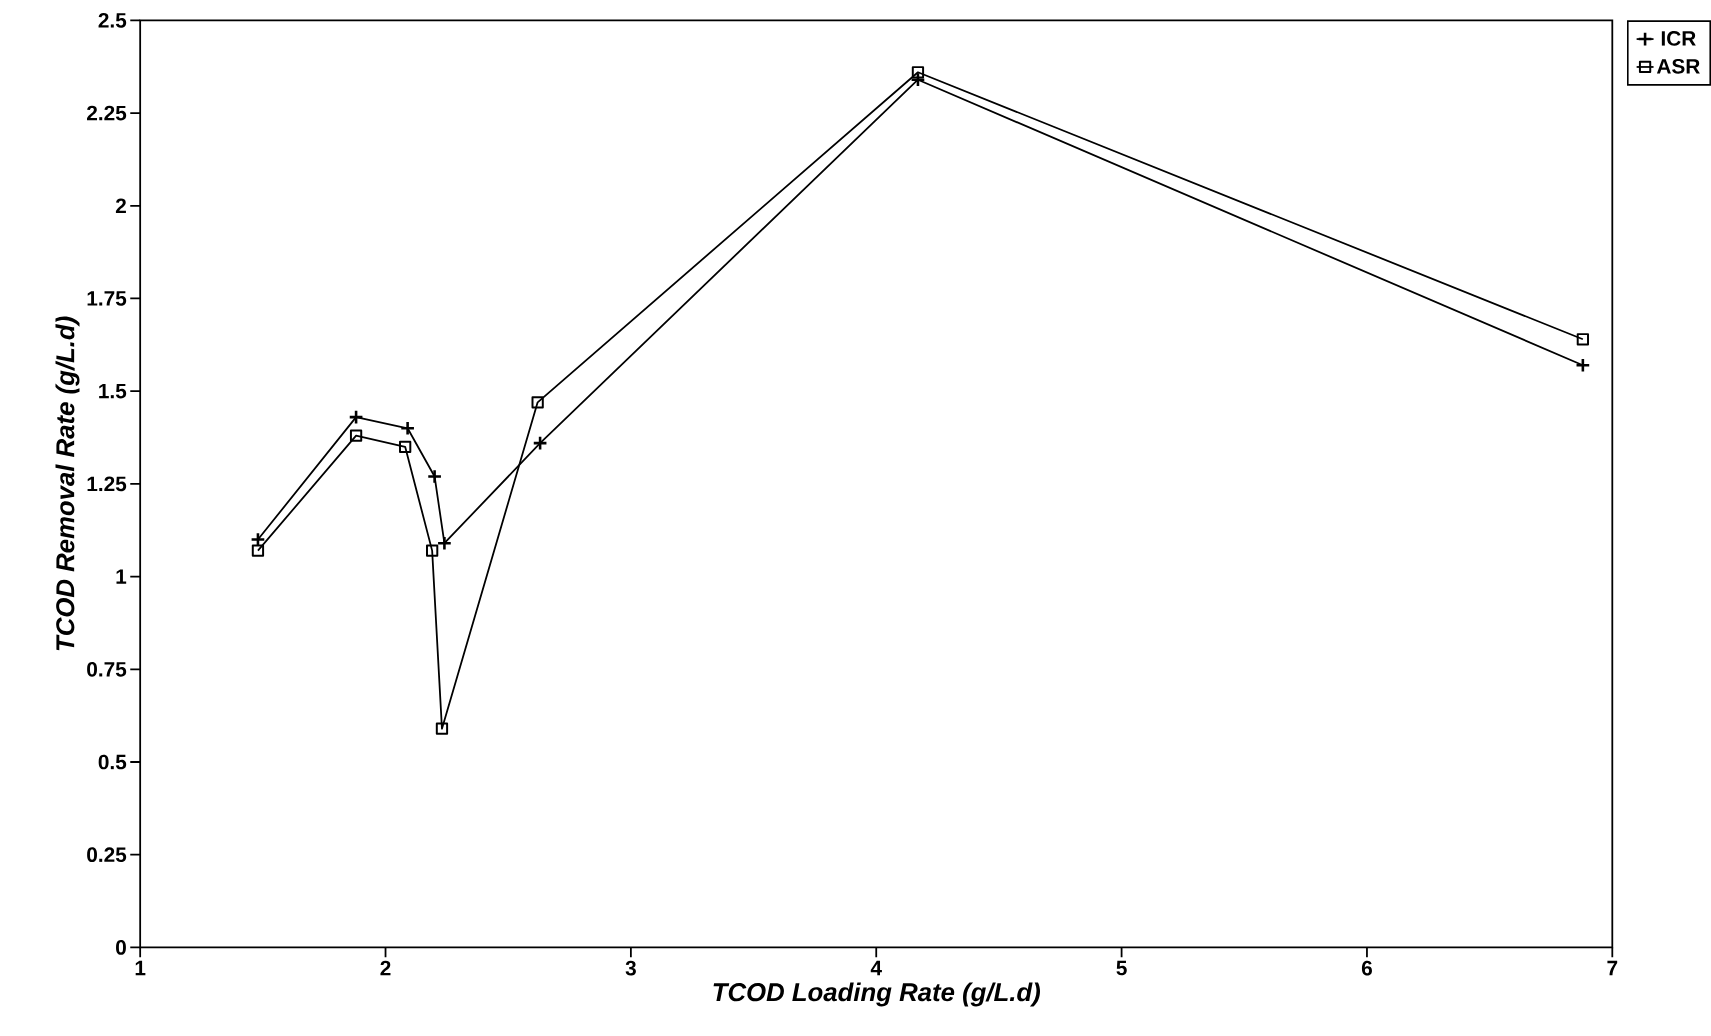  What do you see at coordinates (121, 576) in the screenshot?
I see `y-tick-label: 1` at bounding box center [121, 576].